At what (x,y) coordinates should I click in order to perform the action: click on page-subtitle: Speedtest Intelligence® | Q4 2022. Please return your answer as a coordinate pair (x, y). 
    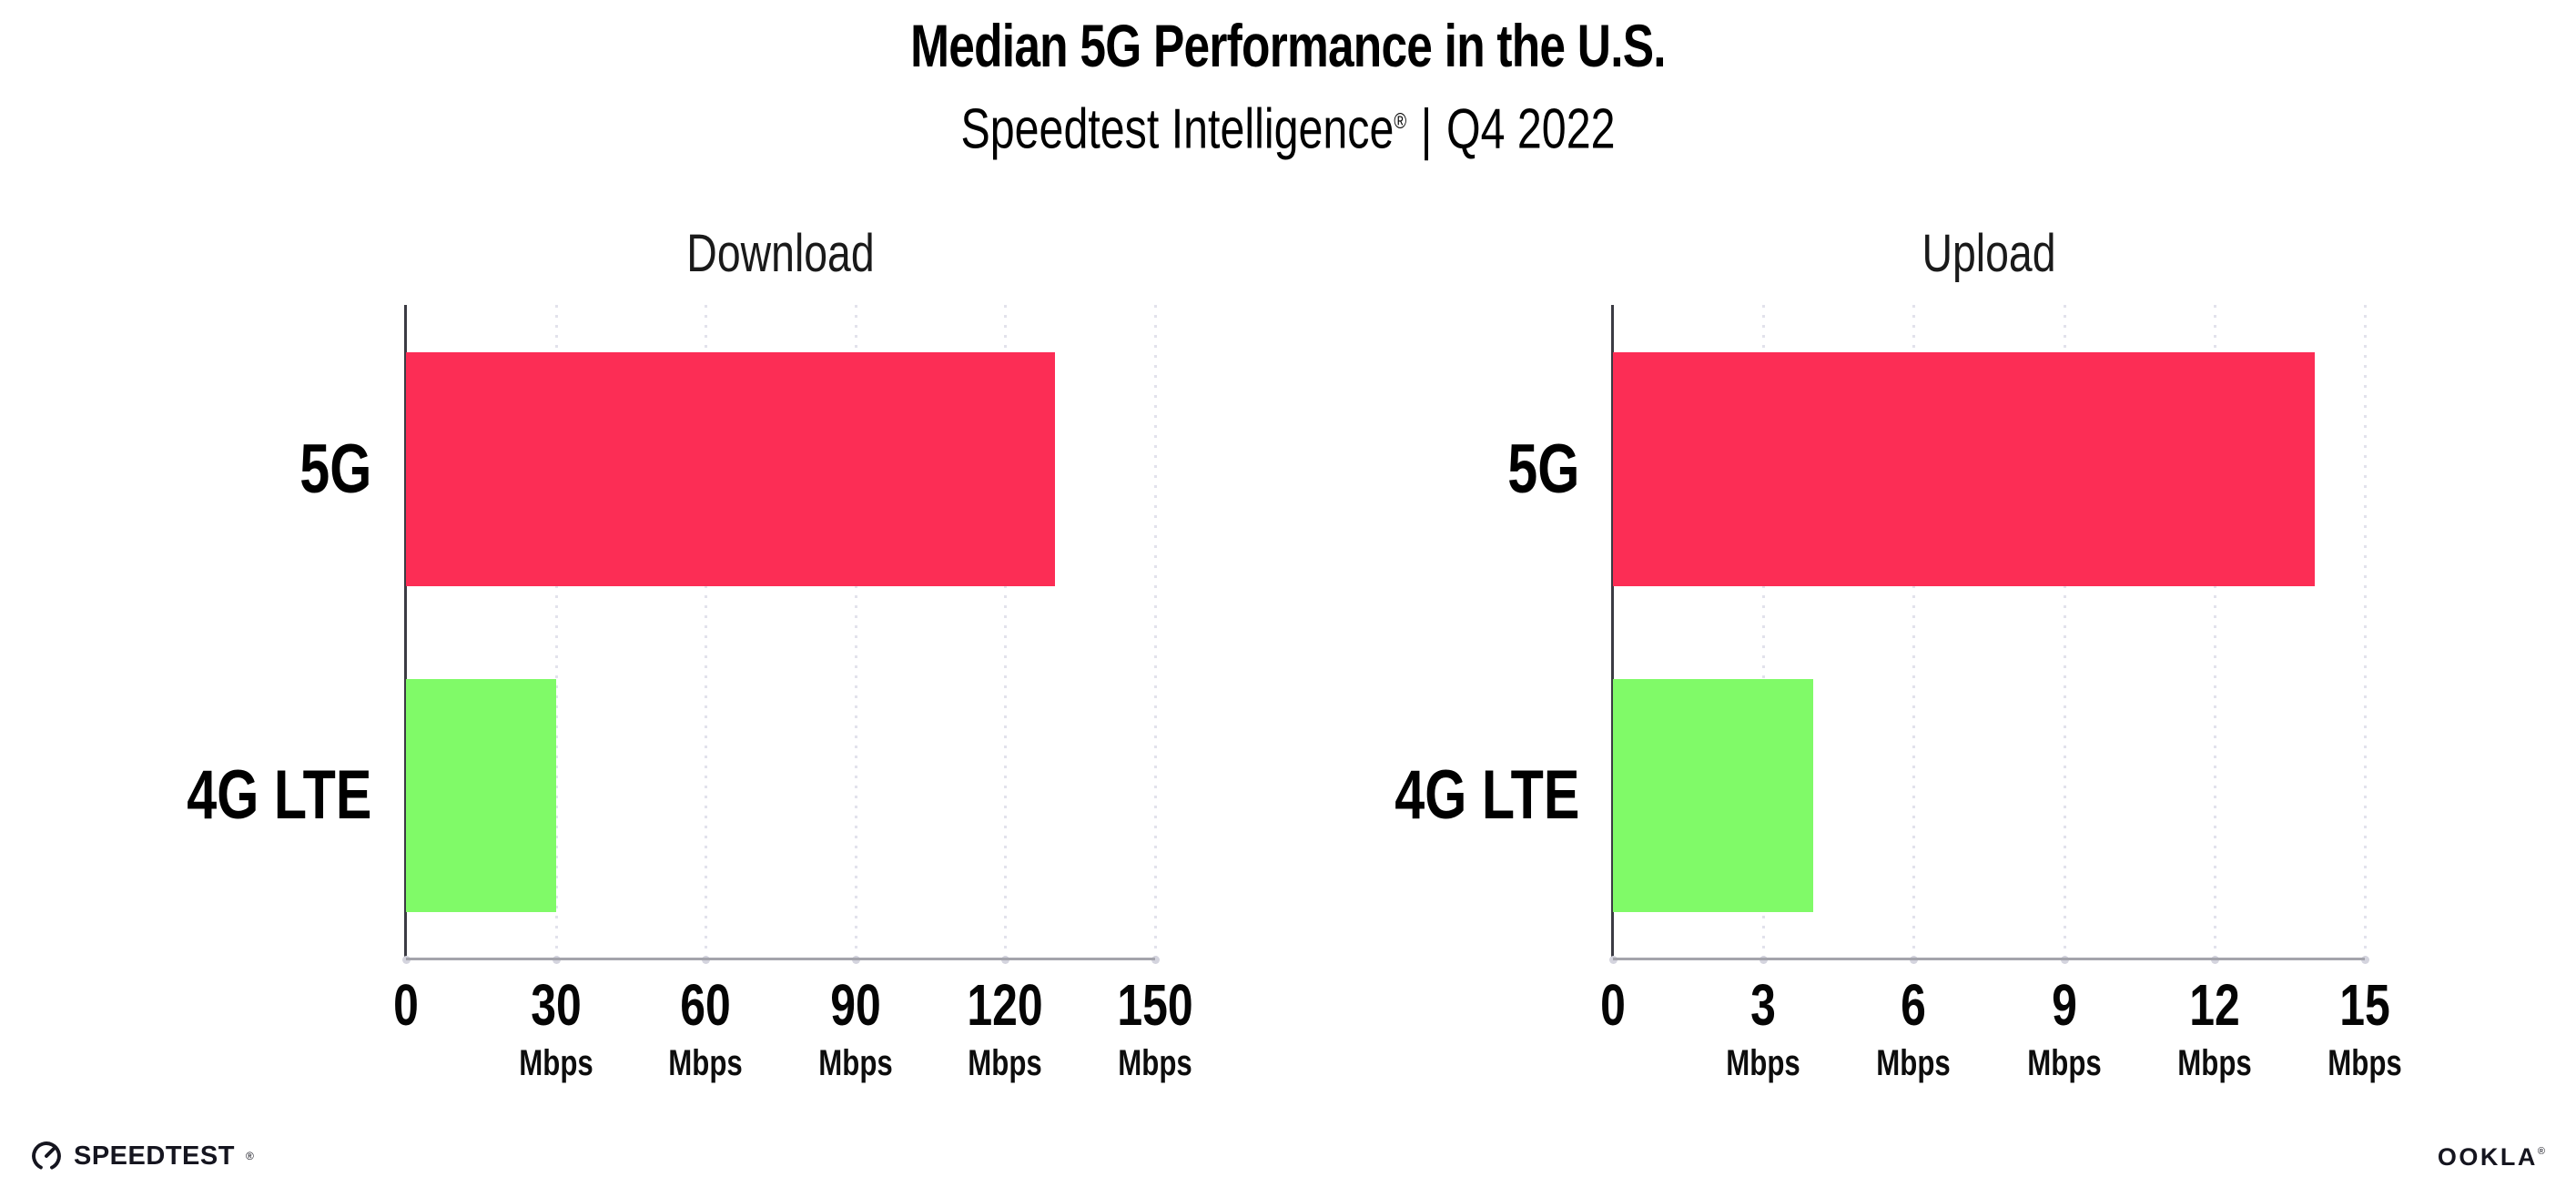
    Looking at the image, I should click on (1287, 126).